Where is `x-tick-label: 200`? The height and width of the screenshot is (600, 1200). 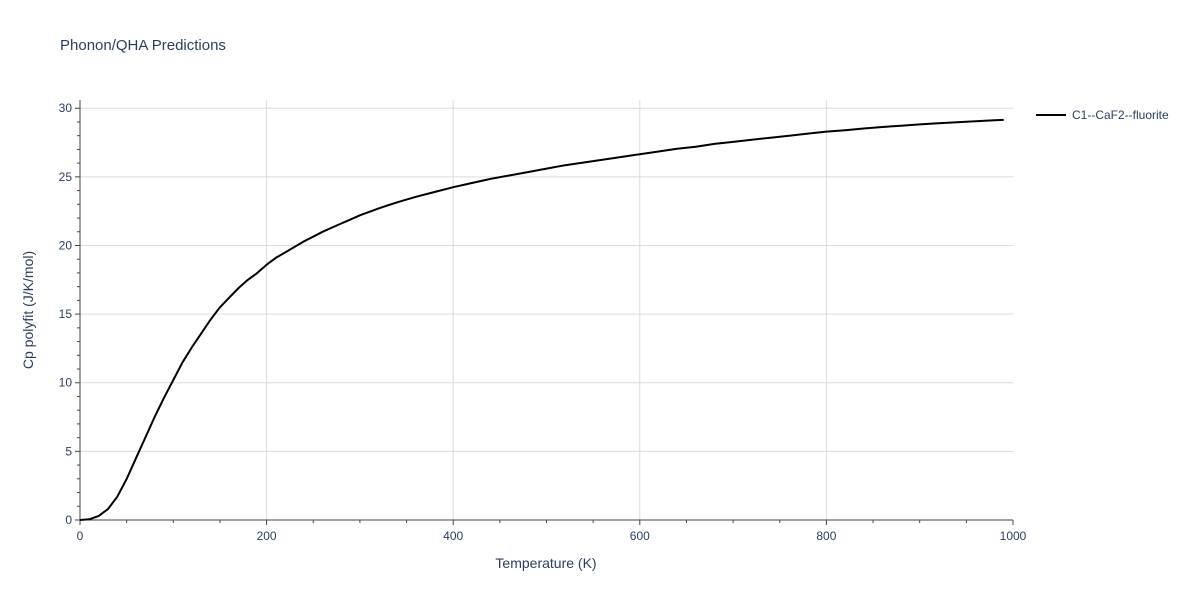 x-tick-label: 200 is located at coordinates (267, 536).